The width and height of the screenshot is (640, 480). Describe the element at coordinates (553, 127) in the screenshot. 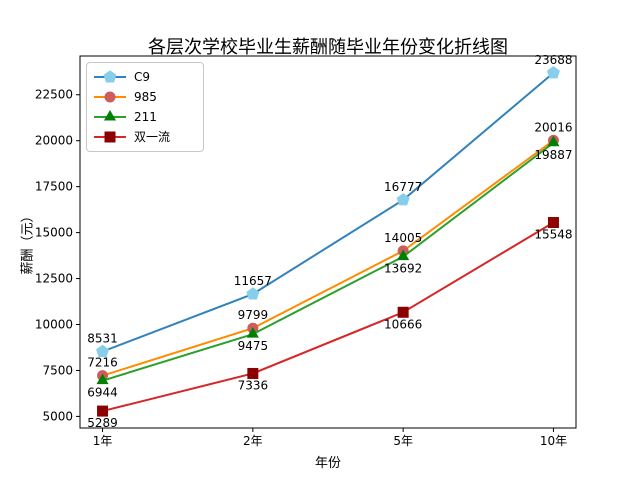

I see `data-point-label-985: 20016` at that location.